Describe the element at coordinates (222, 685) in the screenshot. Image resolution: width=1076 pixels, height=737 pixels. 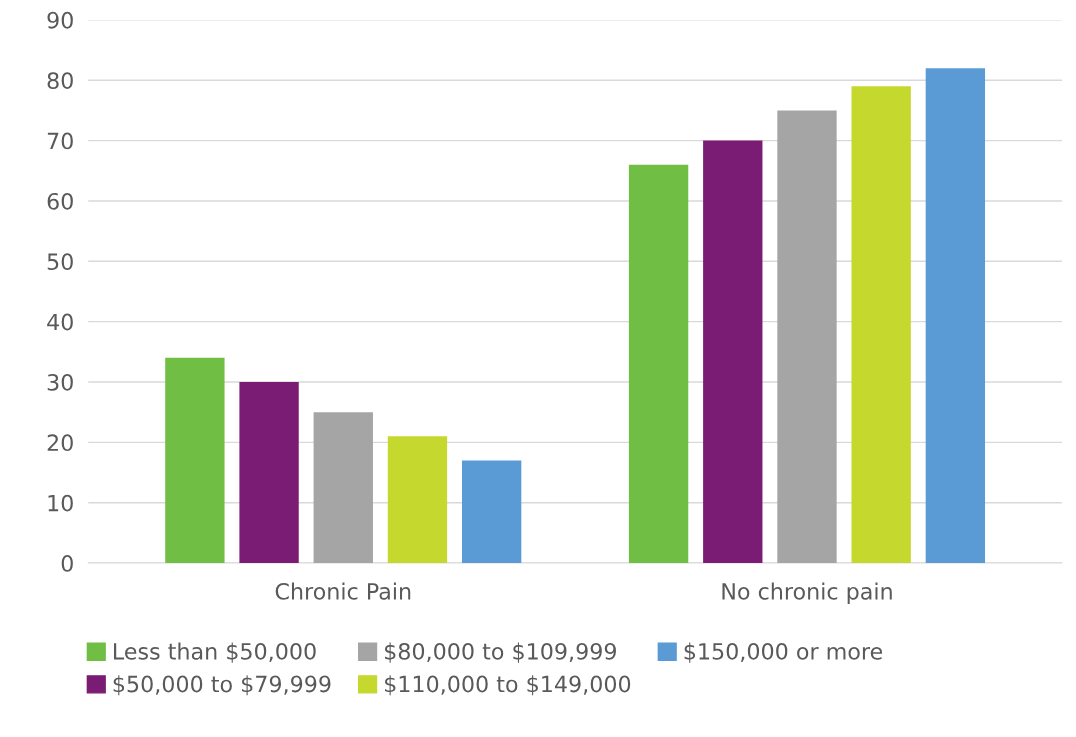
I see `legend-label: $50,000 to $79,999` at that location.